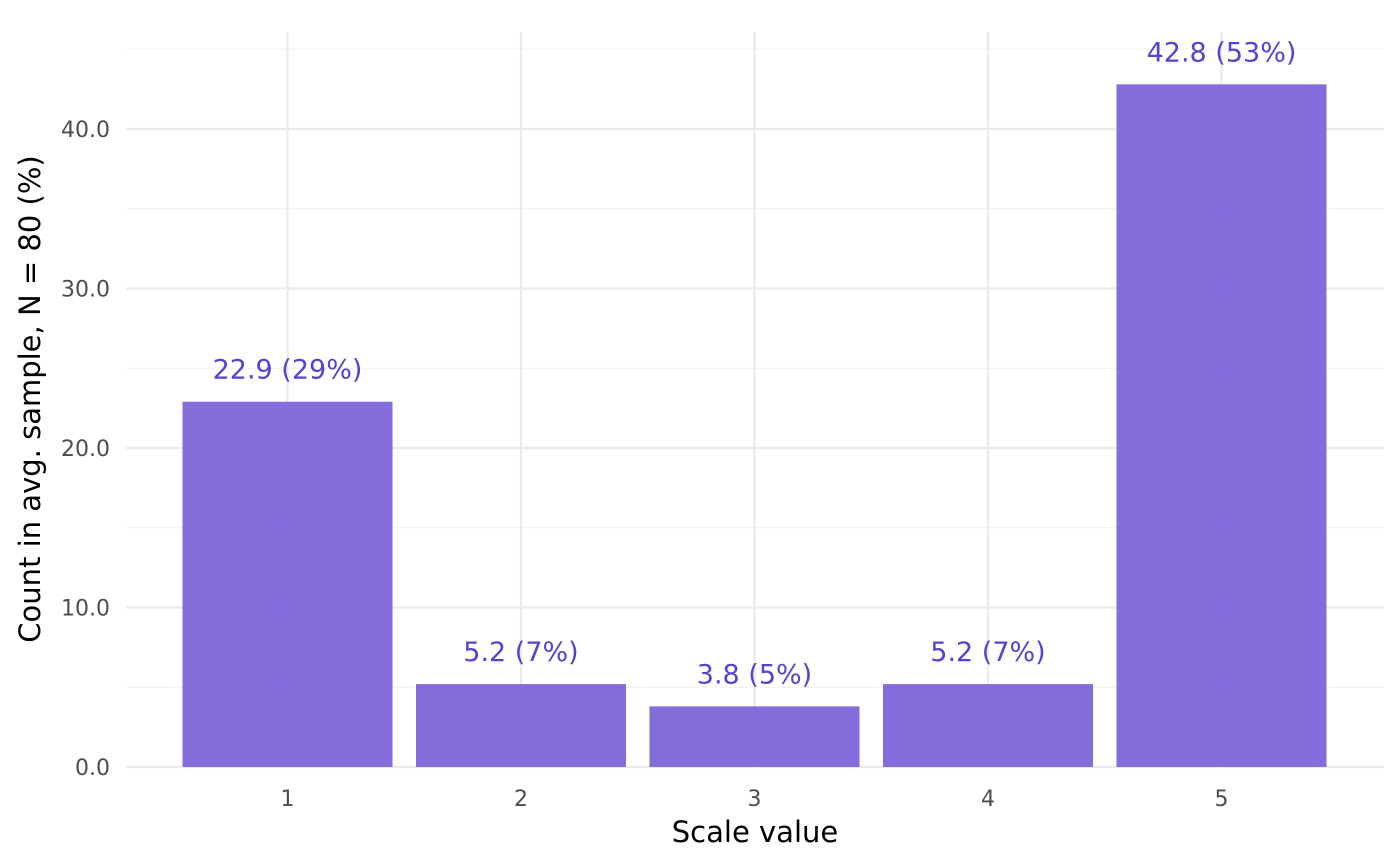 This screenshot has height=865, width=1400. What do you see at coordinates (85, 609) in the screenshot?
I see `y-tick-label: 10.0` at bounding box center [85, 609].